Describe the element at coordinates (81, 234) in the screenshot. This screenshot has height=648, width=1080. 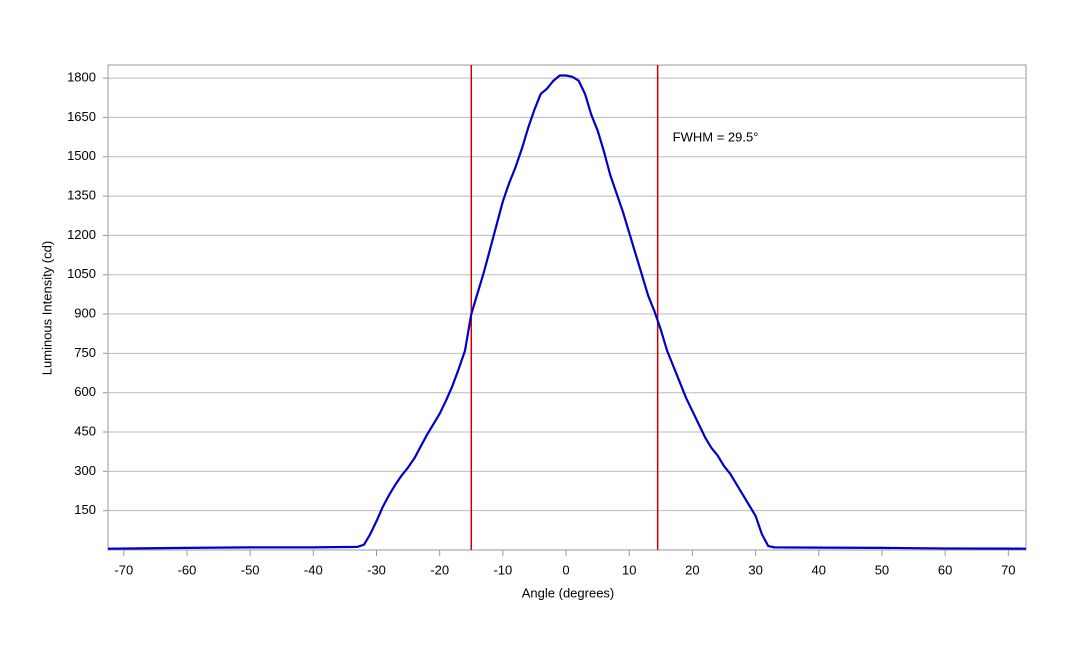
I see `y-tick-label: 1200` at that location.